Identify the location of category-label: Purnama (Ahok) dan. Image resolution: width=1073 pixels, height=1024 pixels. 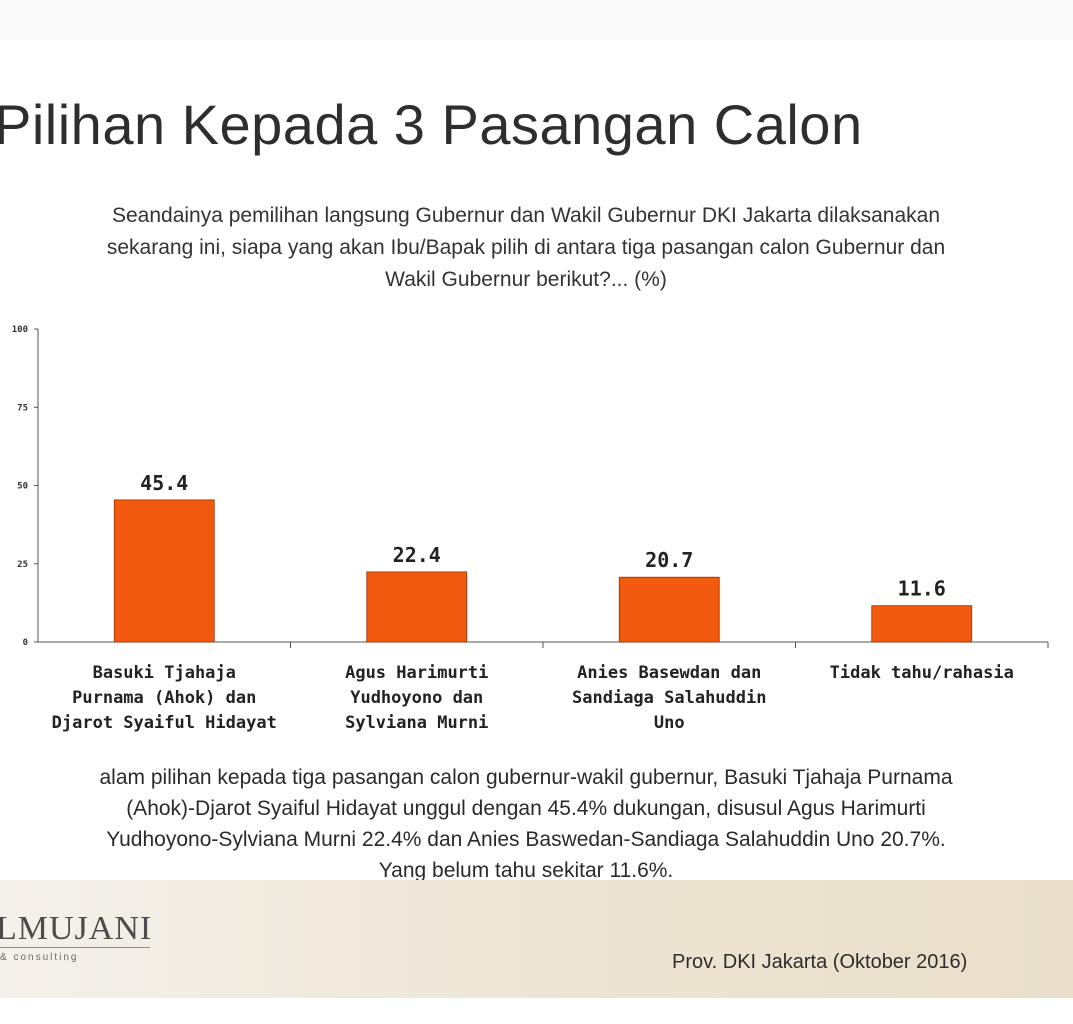
(164, 698).